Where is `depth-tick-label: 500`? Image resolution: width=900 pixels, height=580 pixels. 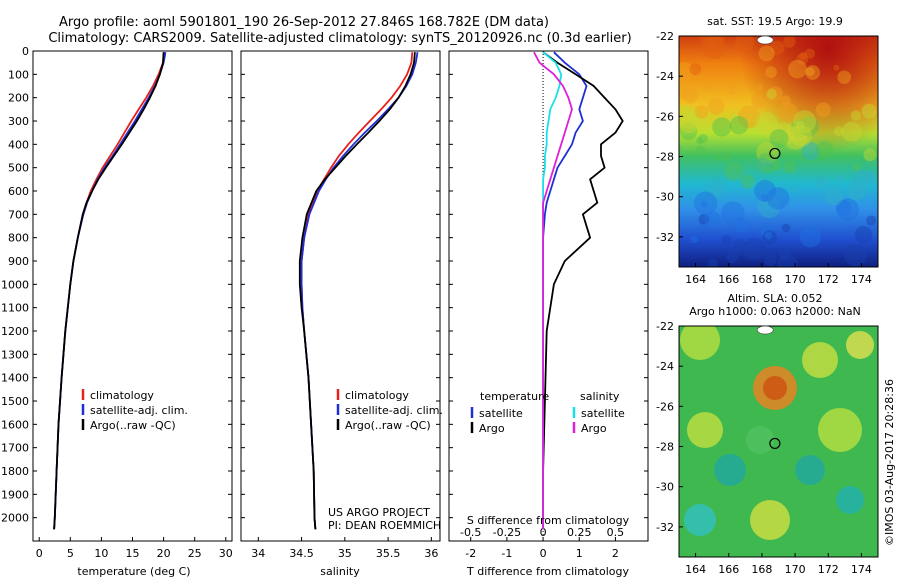 depth-tick-label: 500 is located at coordinates (18, 168).